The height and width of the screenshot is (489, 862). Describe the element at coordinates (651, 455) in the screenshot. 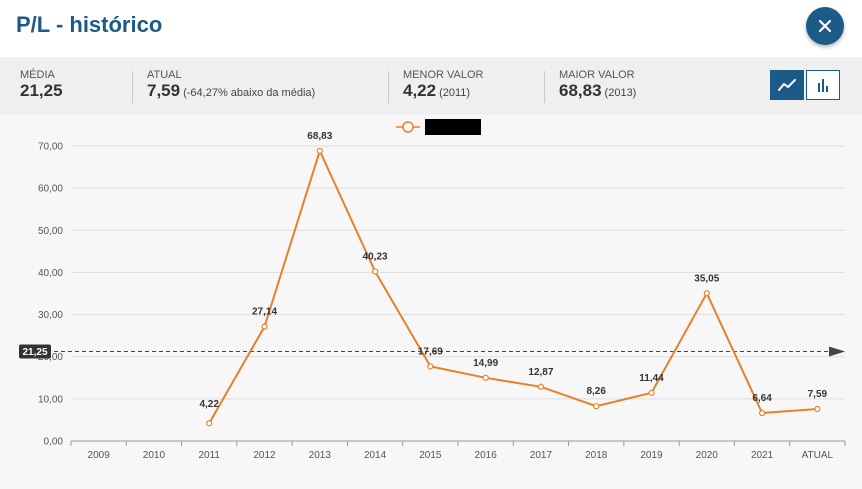

I see `x-tick-label: 2019` at that location.